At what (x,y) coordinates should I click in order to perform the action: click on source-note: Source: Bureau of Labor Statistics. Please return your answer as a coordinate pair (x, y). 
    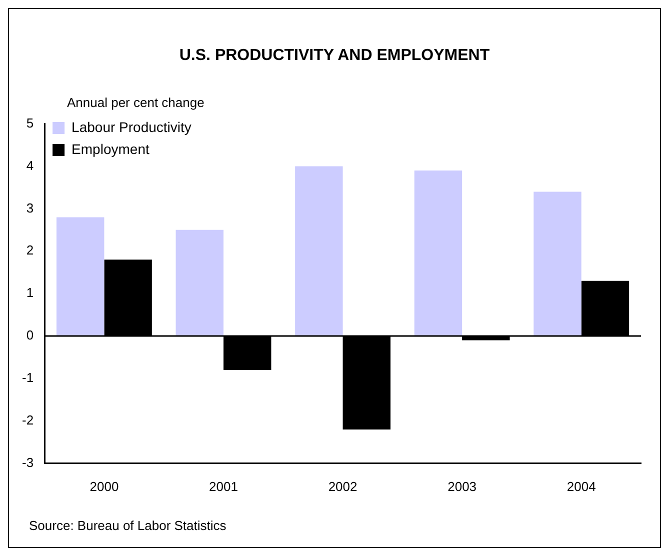
    Looking at the image, I should click on (127, 525).